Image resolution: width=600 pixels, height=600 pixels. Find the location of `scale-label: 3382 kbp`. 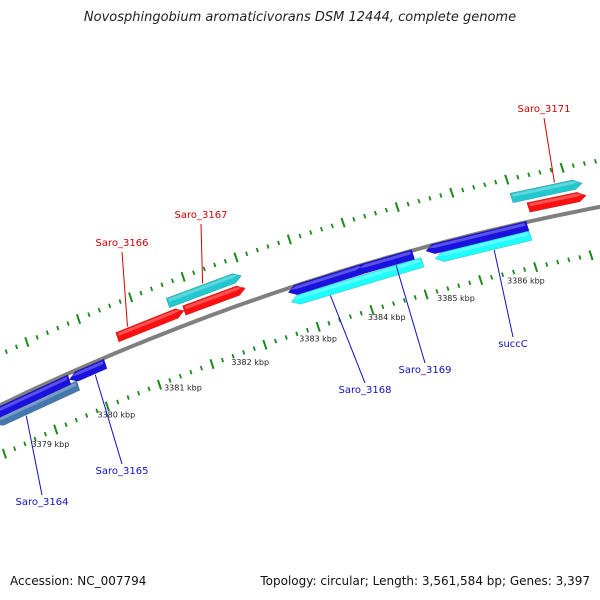

scale-label: 3382 kbp is located at coordinates (250, 362).